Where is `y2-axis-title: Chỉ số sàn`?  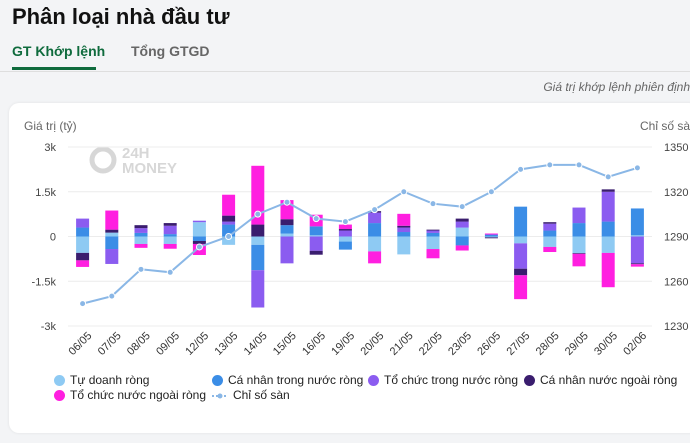 y2-axis-title: Chỉ số sàn is located at coordinates (665, 126).